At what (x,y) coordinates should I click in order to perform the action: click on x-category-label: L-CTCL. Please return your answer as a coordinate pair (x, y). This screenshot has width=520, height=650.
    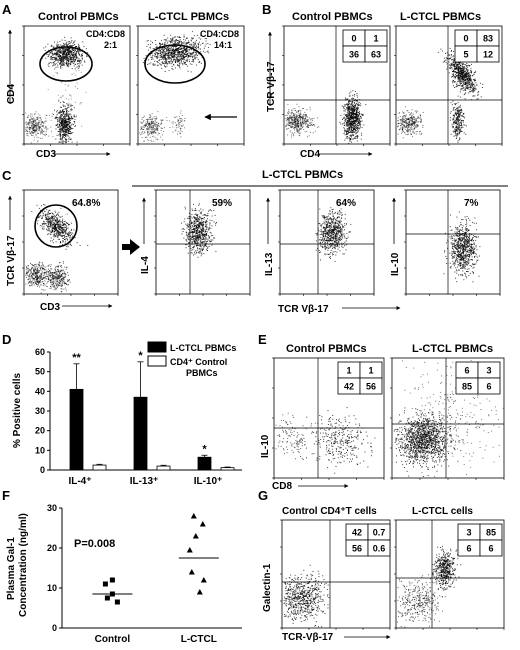
    Looking at the image, I should click on (199, 639).